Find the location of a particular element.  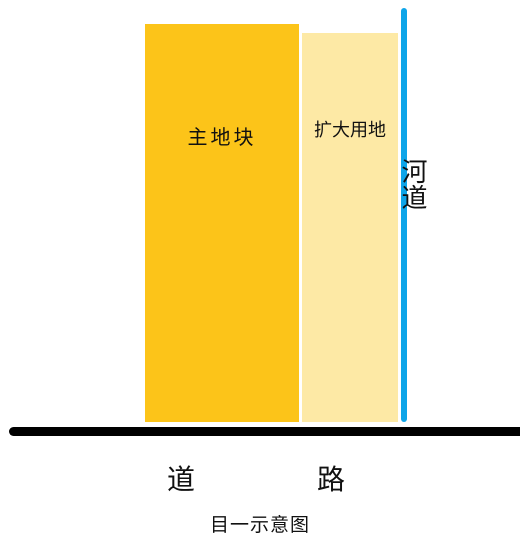

road-label-char-2: 路 is located at coordinates (331, 479).